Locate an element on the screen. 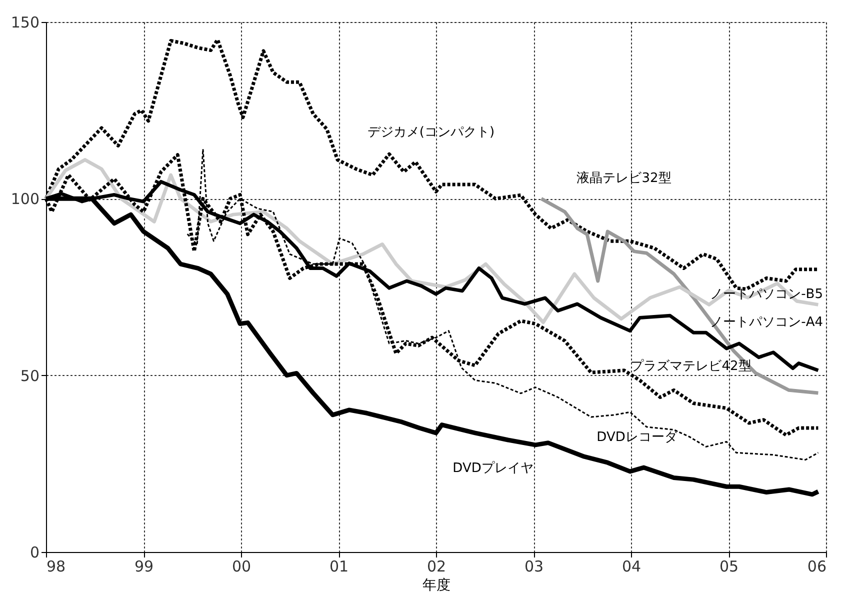 Image resolution: width=866 pixels, height=605 pixels. series-label: ノートパソコン-A4 is located at coordinates (766, 322).